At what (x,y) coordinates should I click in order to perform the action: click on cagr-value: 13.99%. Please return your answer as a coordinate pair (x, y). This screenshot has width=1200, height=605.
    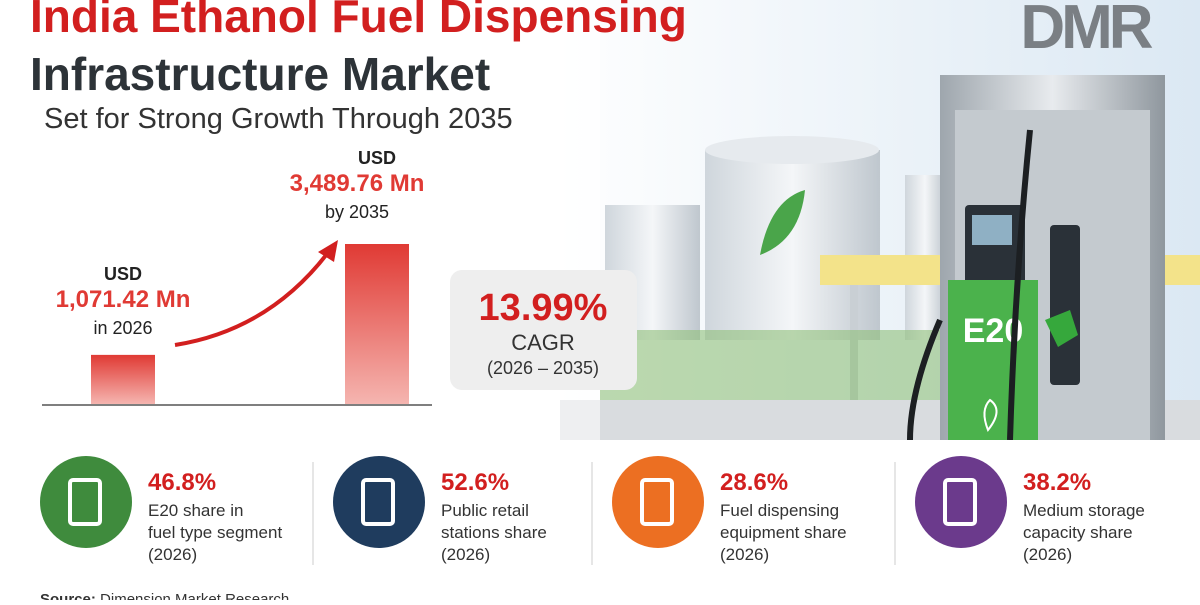
    Looking at the image, I should click on (543, 308).